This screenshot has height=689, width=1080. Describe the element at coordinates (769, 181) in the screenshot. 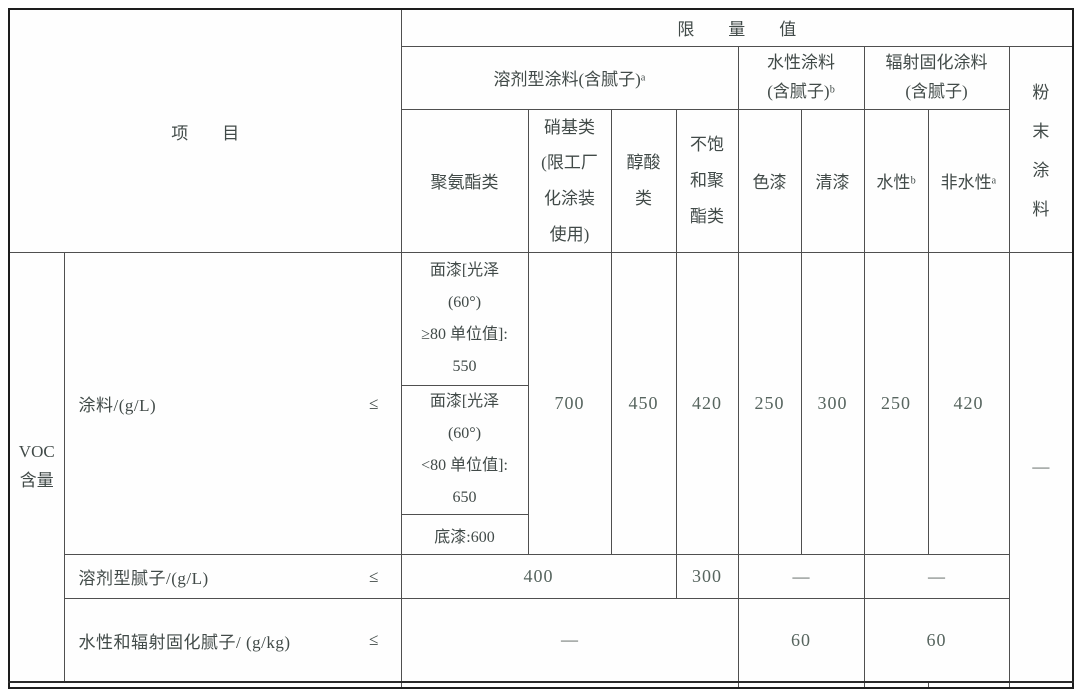

I see `col-header-color-paint: 色漆` at that location.